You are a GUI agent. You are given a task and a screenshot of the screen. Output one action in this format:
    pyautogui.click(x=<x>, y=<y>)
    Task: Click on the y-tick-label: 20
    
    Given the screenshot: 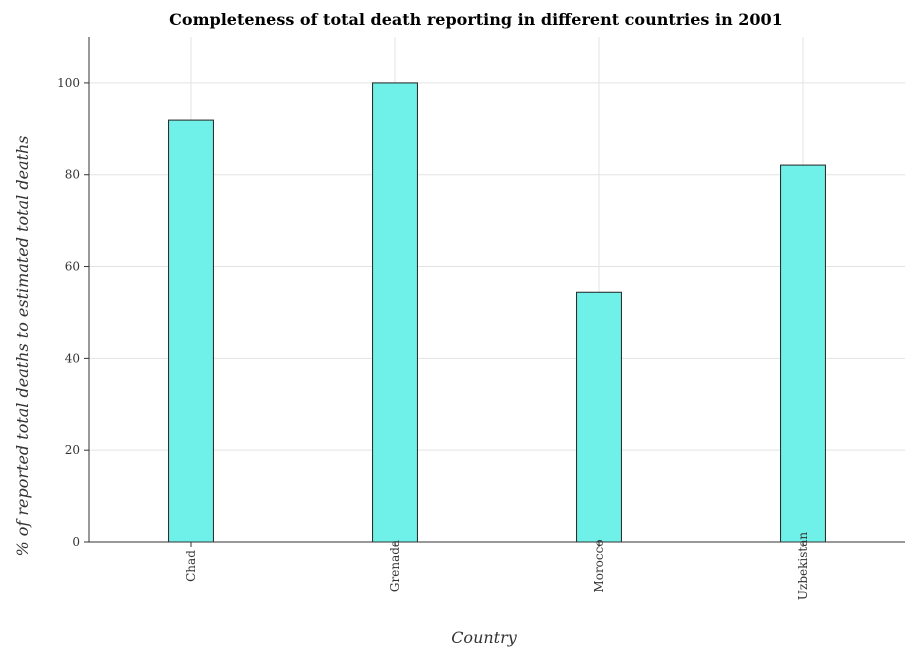 What is the action you would take?
    pyautogui.click(x=72, y=450)
    